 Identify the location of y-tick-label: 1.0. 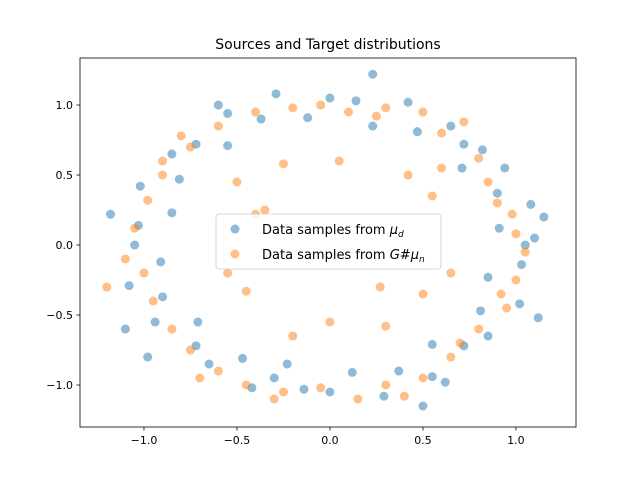
(65, 105).